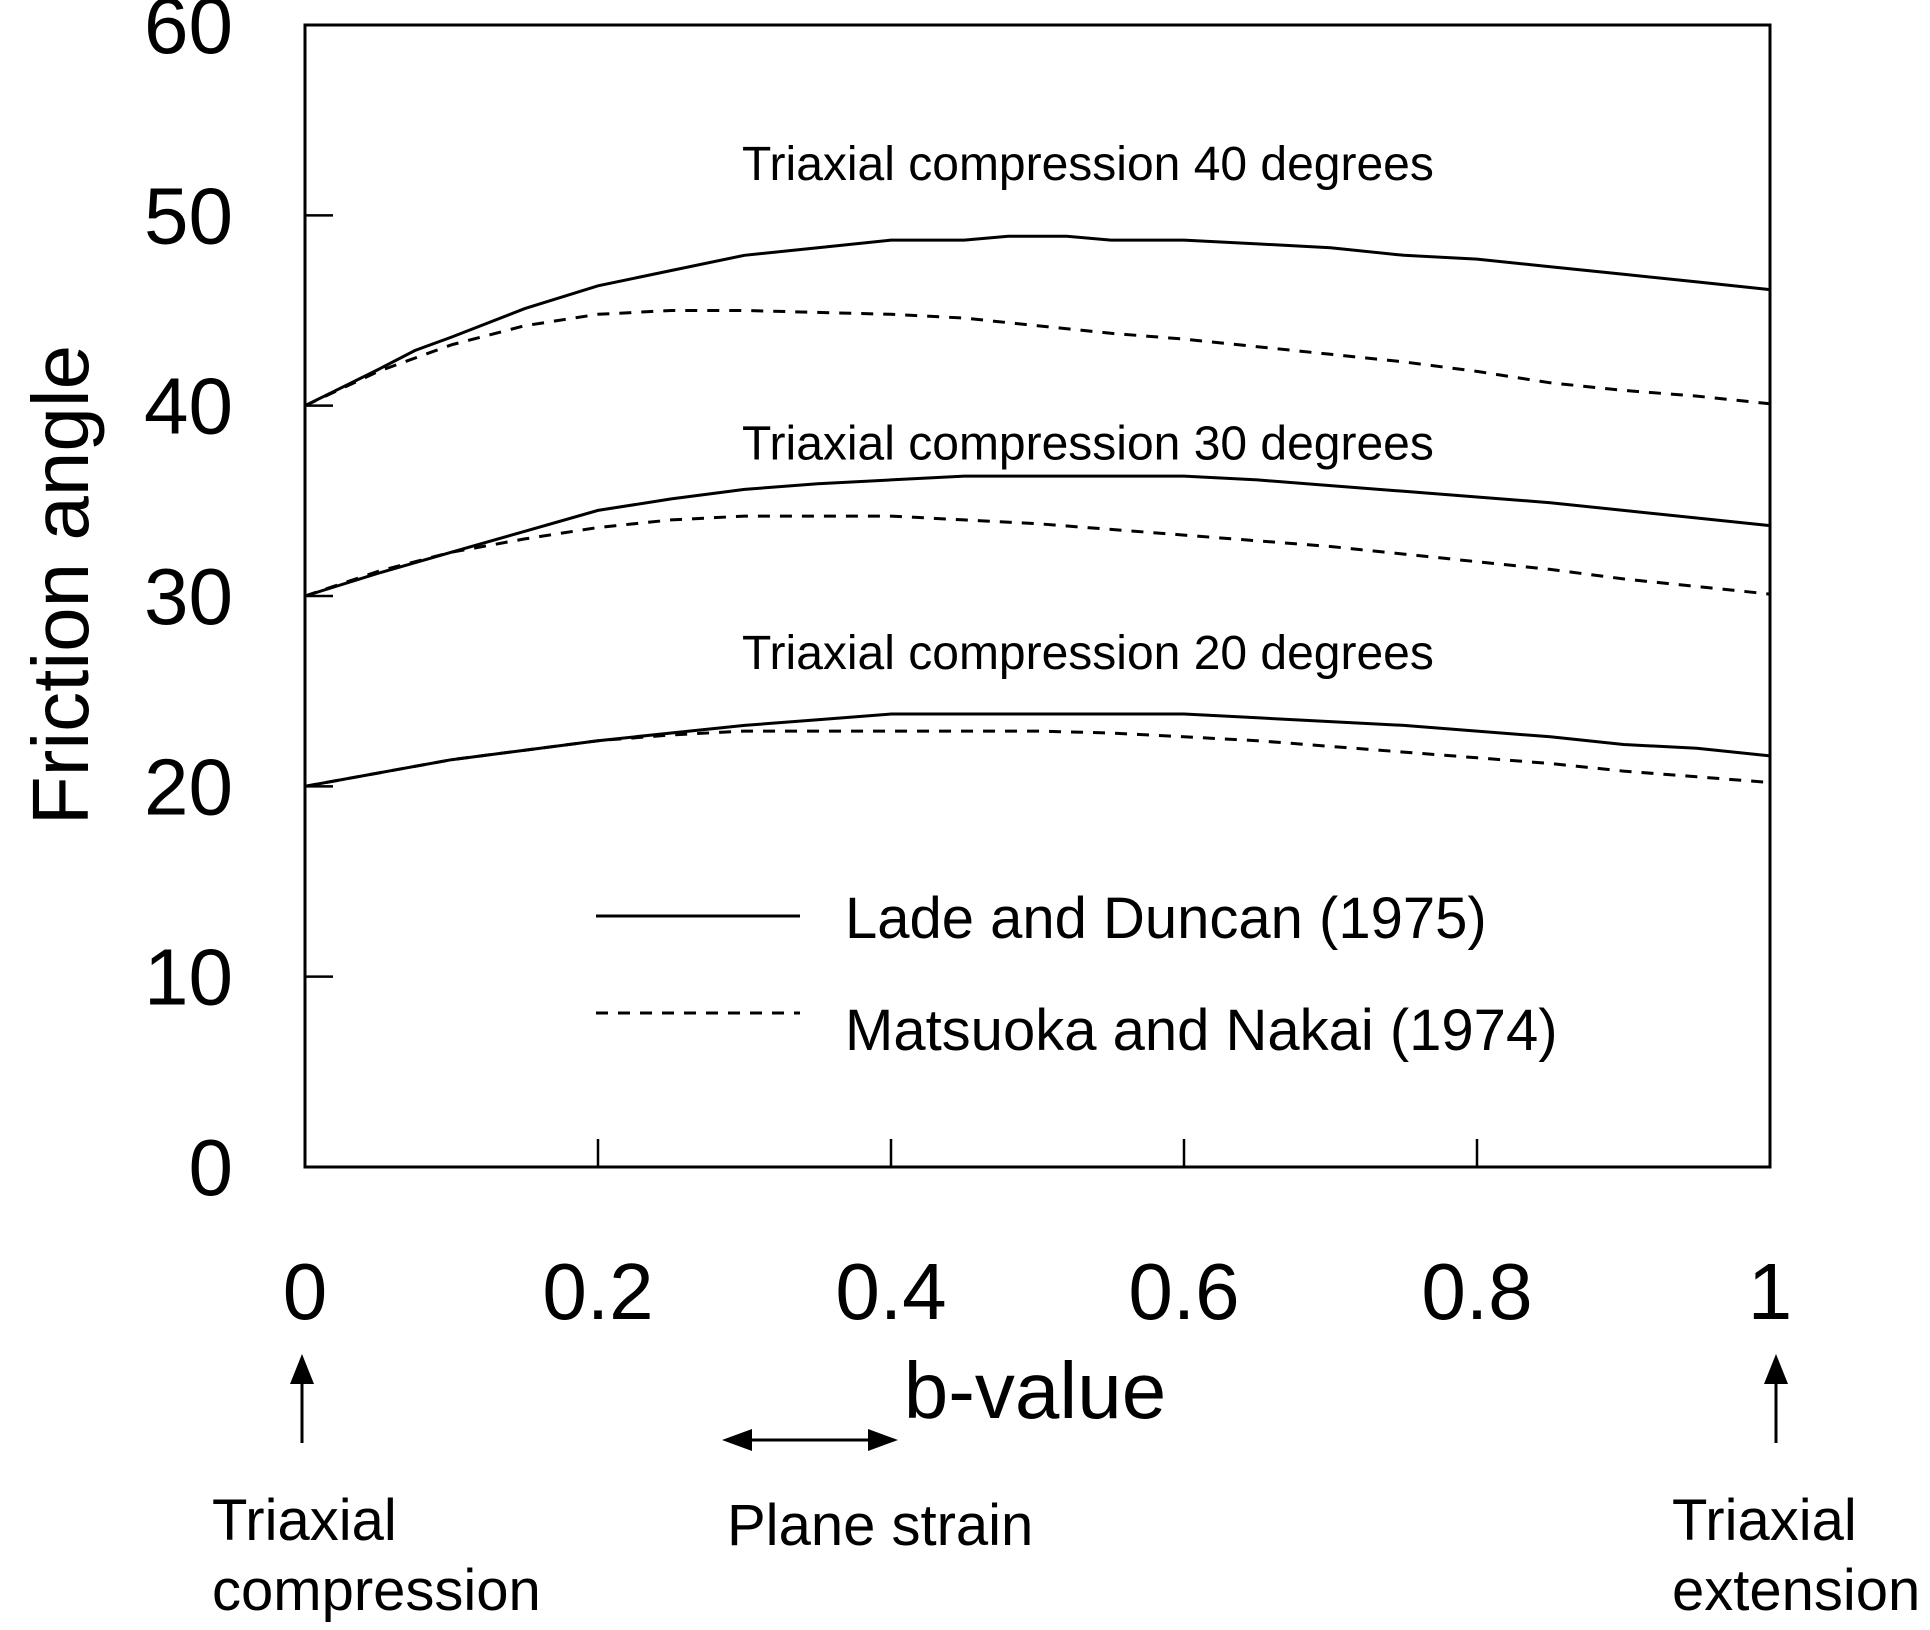  Describe the element at coordinates (883, 1440) in the screenshot. I see `arrowhead-right-icon` at that location.